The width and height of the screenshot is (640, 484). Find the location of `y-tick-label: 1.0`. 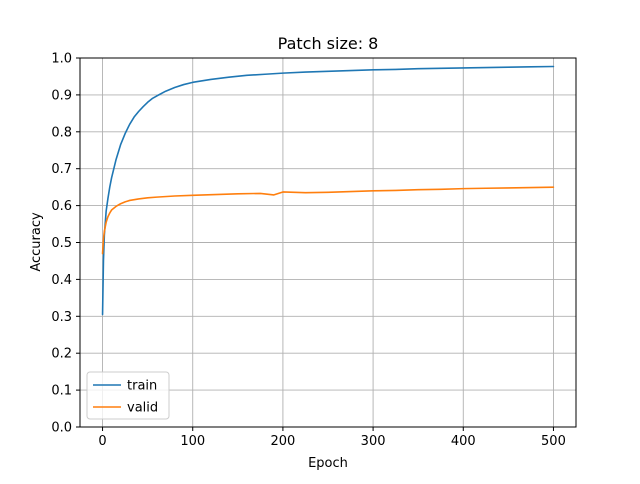

y-tick-label: 1.0 is located at coordinates (61, 59).